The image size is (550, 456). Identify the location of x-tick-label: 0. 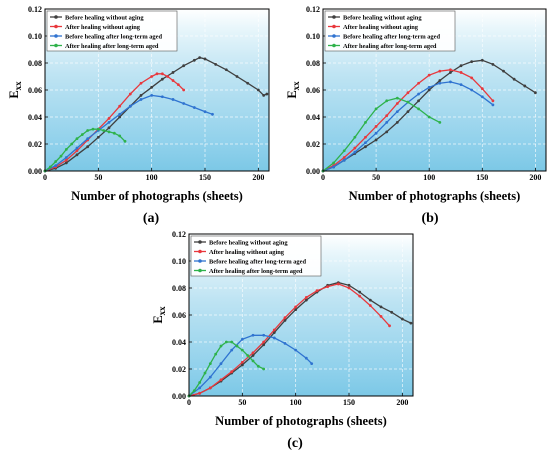
(189, 402).